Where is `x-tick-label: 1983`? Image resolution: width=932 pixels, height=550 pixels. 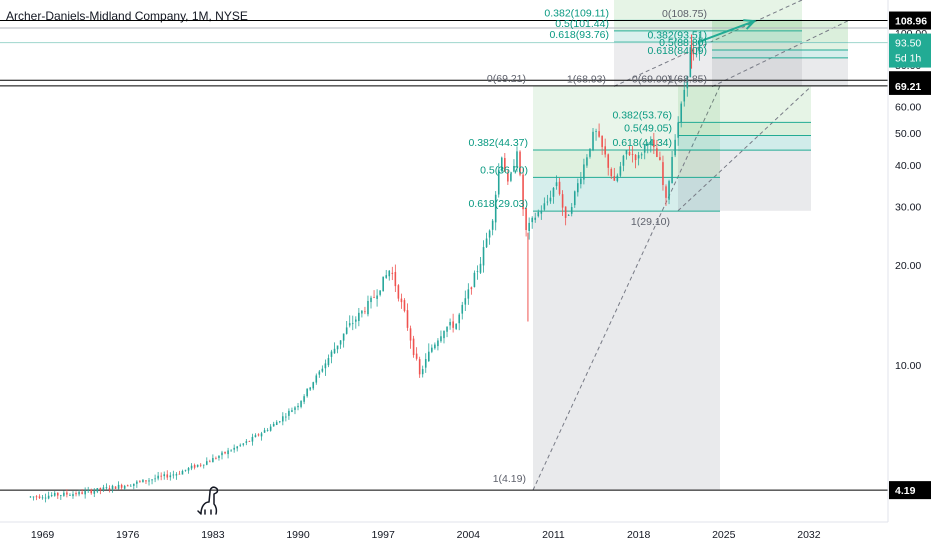 x-tick-label: 1983 is located at coordinates (213, 535).